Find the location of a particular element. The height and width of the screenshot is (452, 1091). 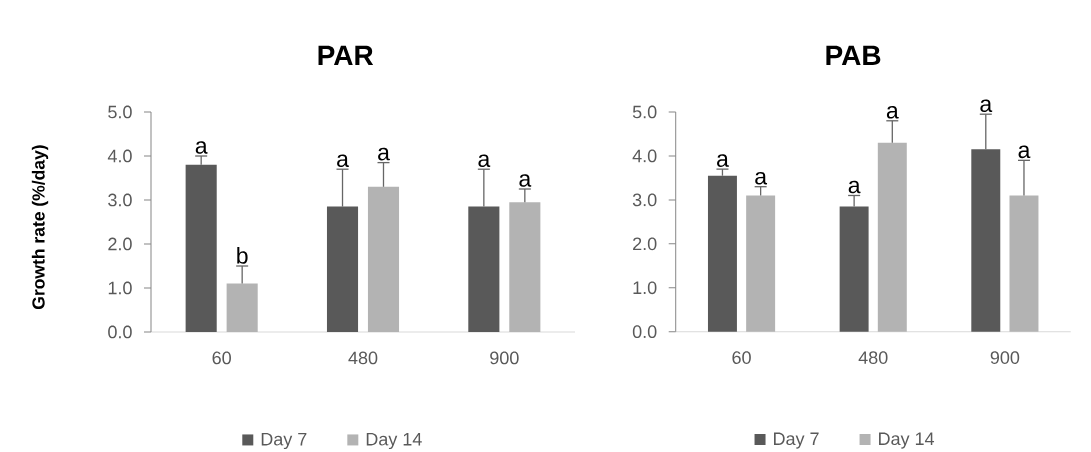

y-axis-title: Growth rate (%/day) is located at coordinates (40, 227).